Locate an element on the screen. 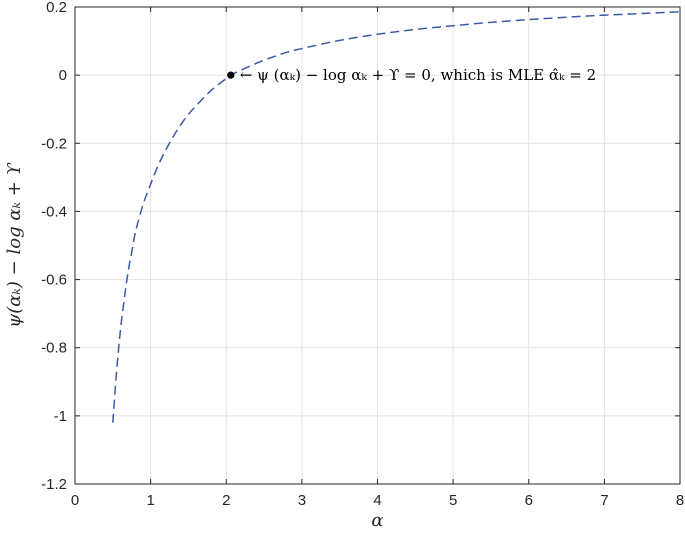 The width and height of the screenshot is (685, 534). x-tick-label: 8 is located at coordinates (680, 500).